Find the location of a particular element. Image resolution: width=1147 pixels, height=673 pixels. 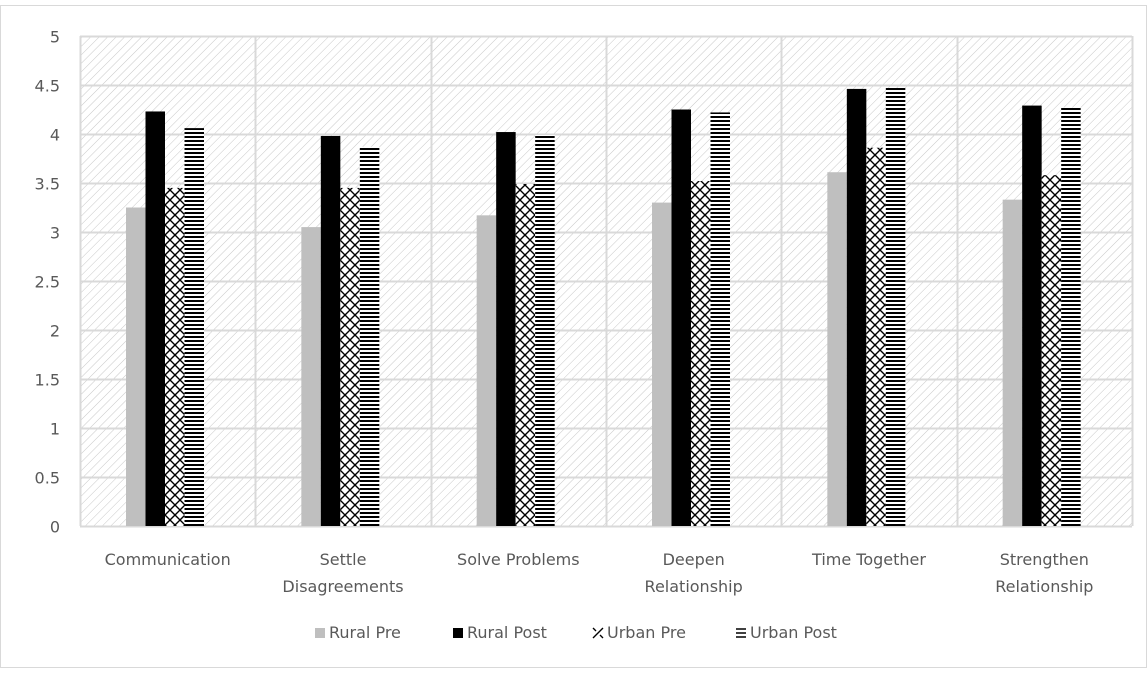

y-tick-label: 5 is located at coordinates (55, 37).